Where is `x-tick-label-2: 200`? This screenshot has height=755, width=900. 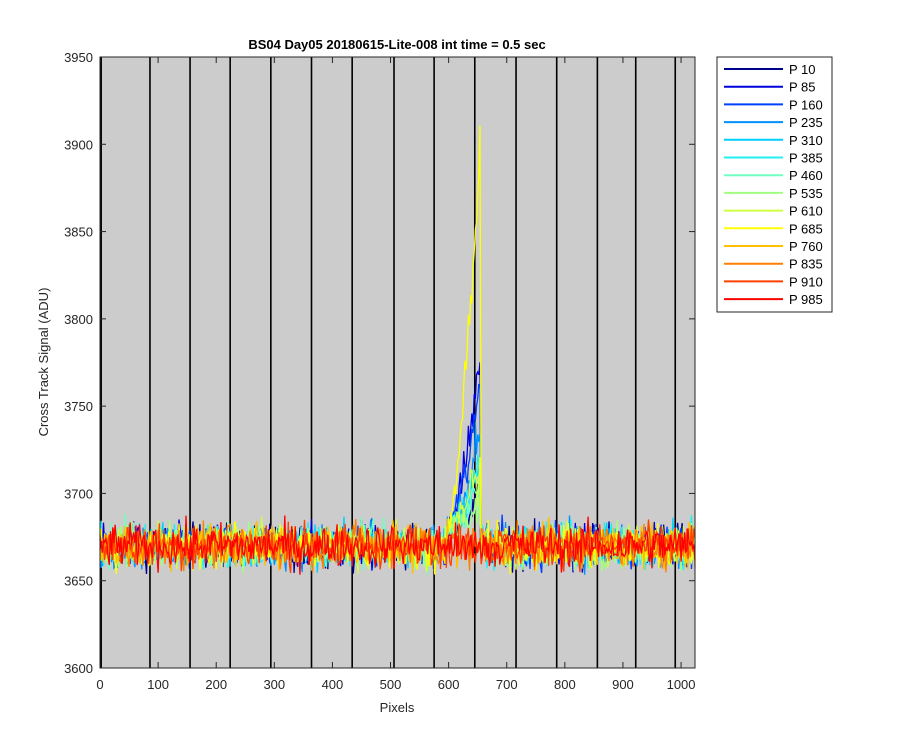
x-tick-label-2: 200 is located at coordinates (216, 684).